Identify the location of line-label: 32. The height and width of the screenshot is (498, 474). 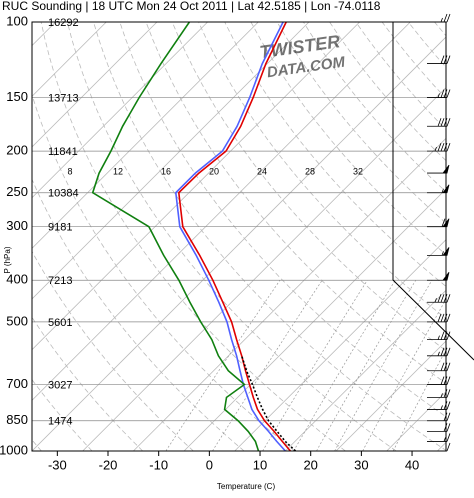
(358, 171).